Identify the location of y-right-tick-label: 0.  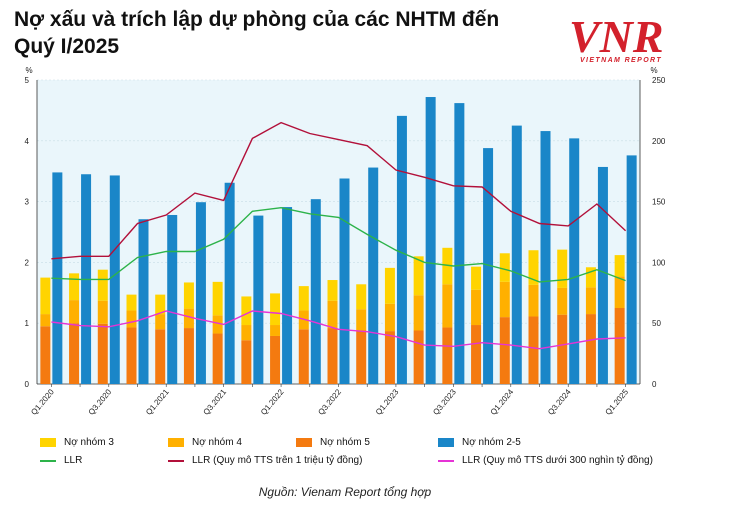
(654, 384).